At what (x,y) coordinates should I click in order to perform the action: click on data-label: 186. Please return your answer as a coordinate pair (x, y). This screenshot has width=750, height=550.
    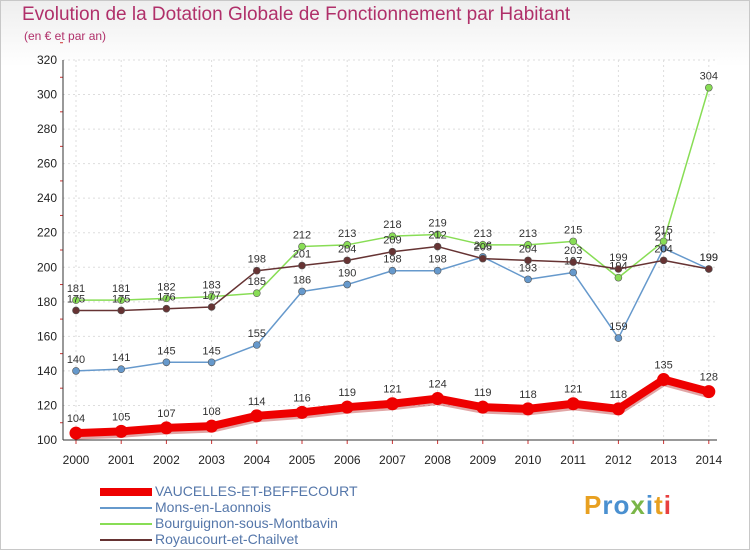
    Looking at the image, I should click on (302, 280).